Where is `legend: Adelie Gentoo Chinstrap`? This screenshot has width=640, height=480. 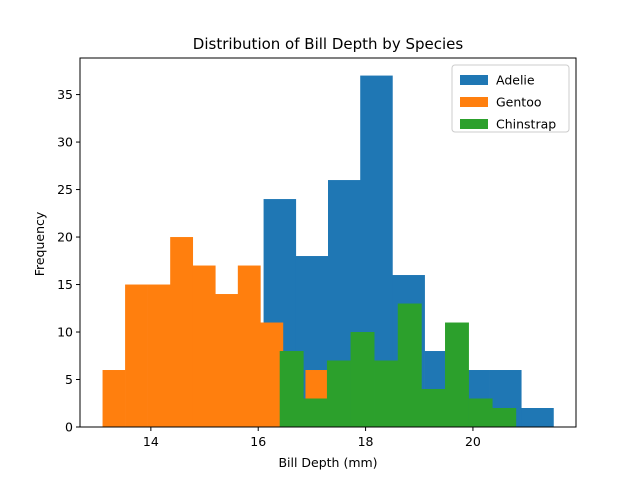
legend: Adelie Gentoo Chinstrap is located at coordinates (510, 98).